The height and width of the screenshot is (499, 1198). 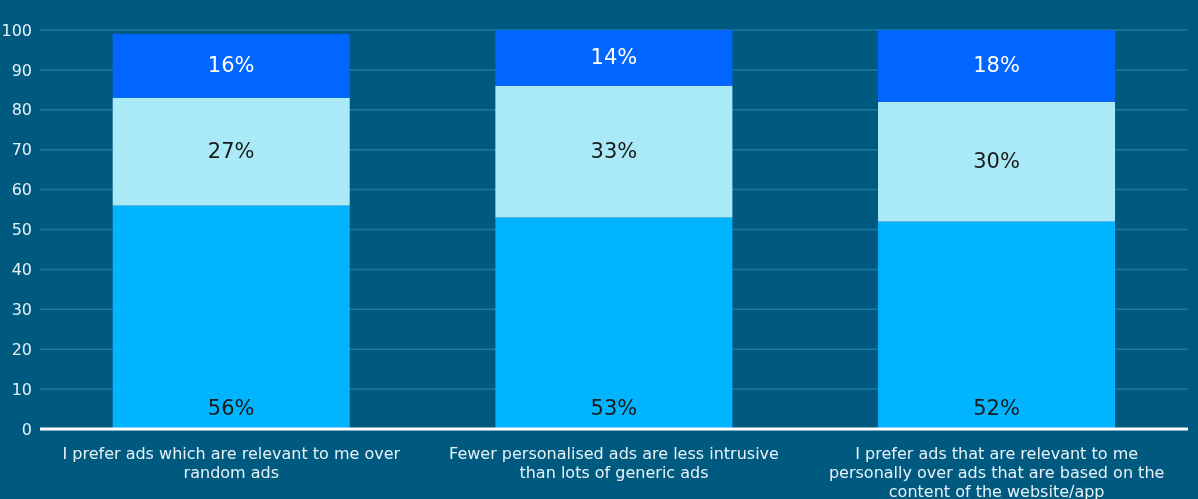 What do you see at coordinates (21, 230) in the screenshot?
I see `y-tick-label: 50` at bounding box center [21, 230].